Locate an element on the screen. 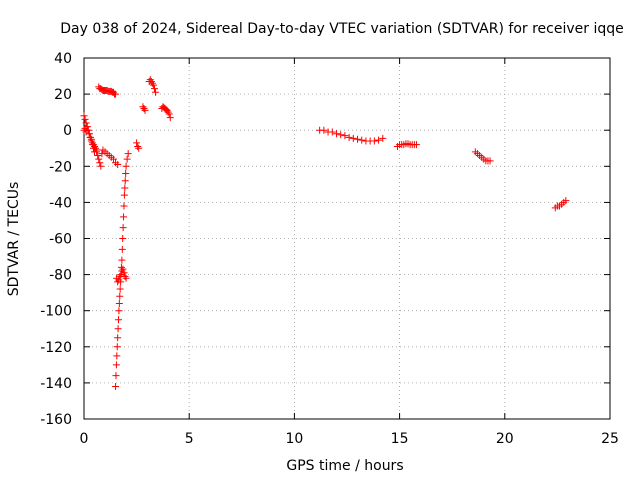  y-axis-label: SDTVAR / TECUs is located at coordinates (14, 239).